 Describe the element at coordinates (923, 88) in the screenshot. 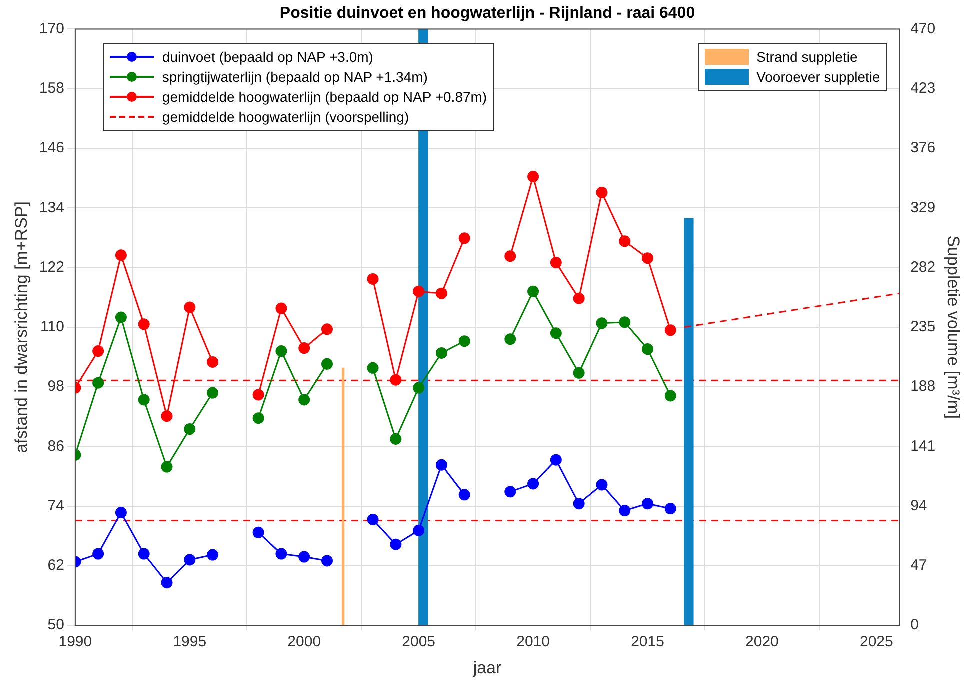

I see `y2-tick-label: 423` at that location.